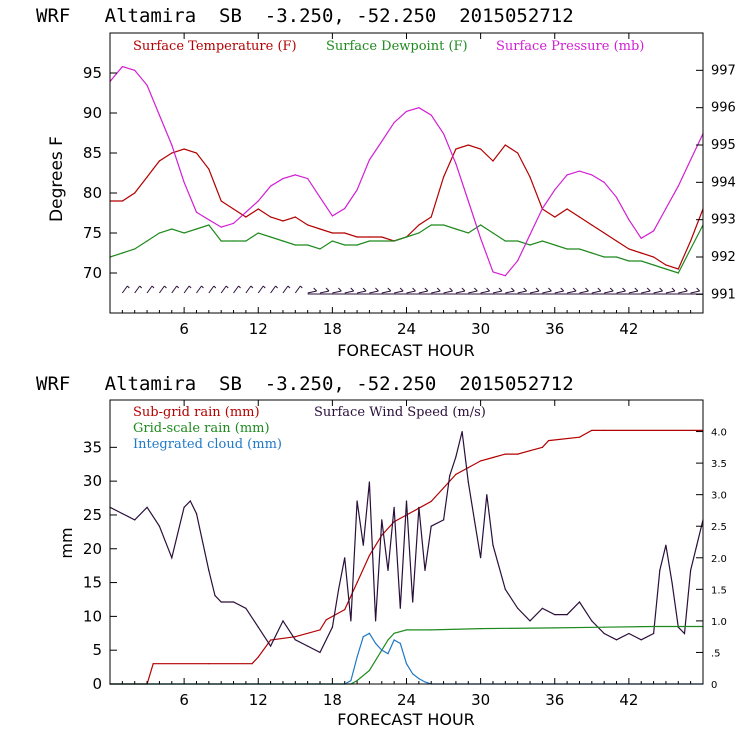 The height and width of the screenshot is (740, 740). Describe the element at coordinates (92, 447) in the screenshot. I see `y-tick-label-35: 35` at that location.